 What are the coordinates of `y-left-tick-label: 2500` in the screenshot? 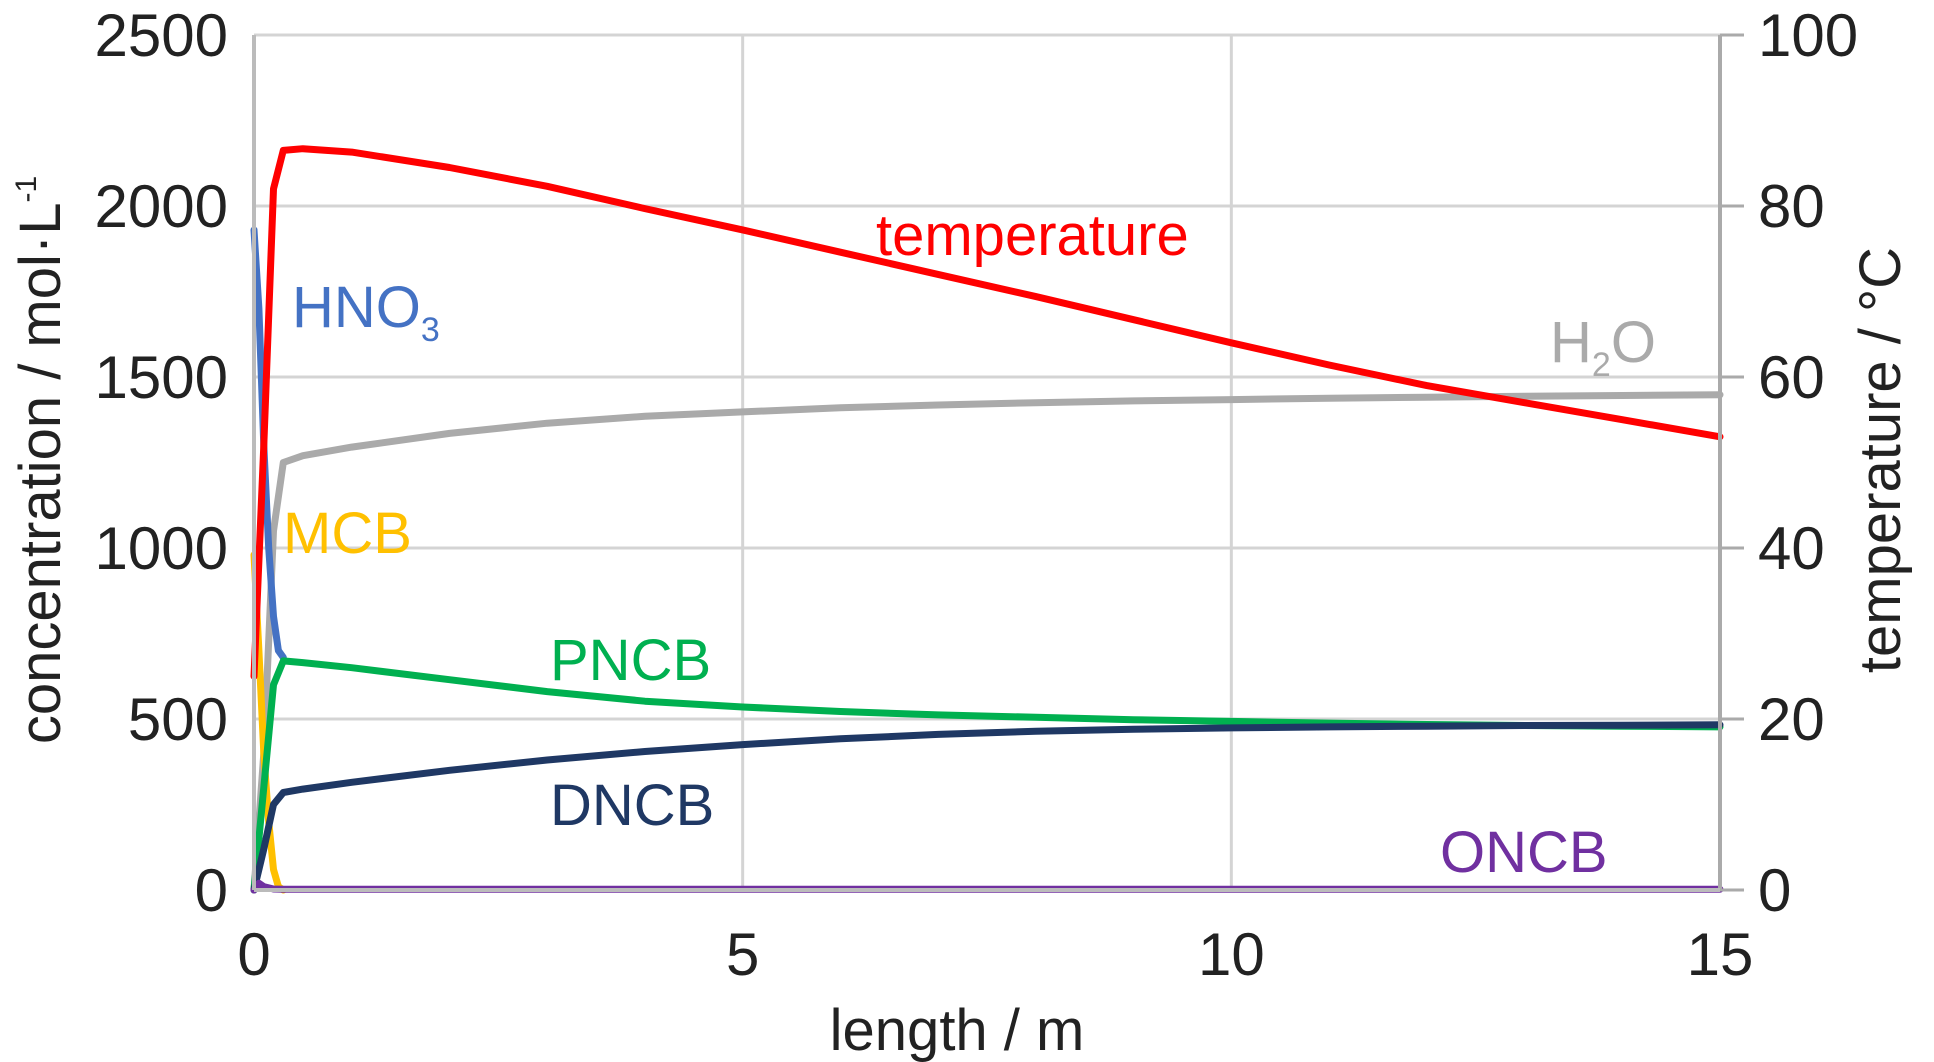 It's located at (161, 35).